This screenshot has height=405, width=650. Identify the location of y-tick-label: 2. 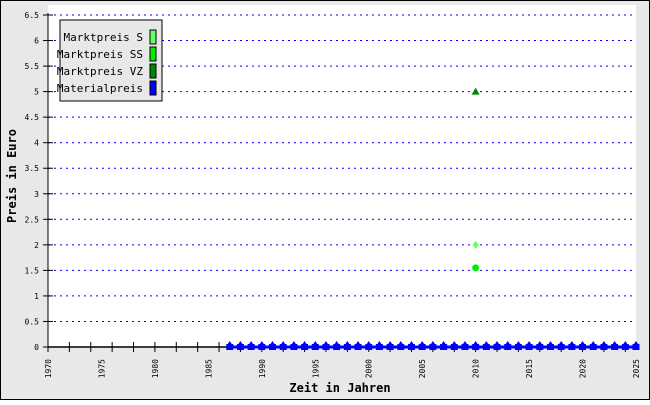
(36, 245).